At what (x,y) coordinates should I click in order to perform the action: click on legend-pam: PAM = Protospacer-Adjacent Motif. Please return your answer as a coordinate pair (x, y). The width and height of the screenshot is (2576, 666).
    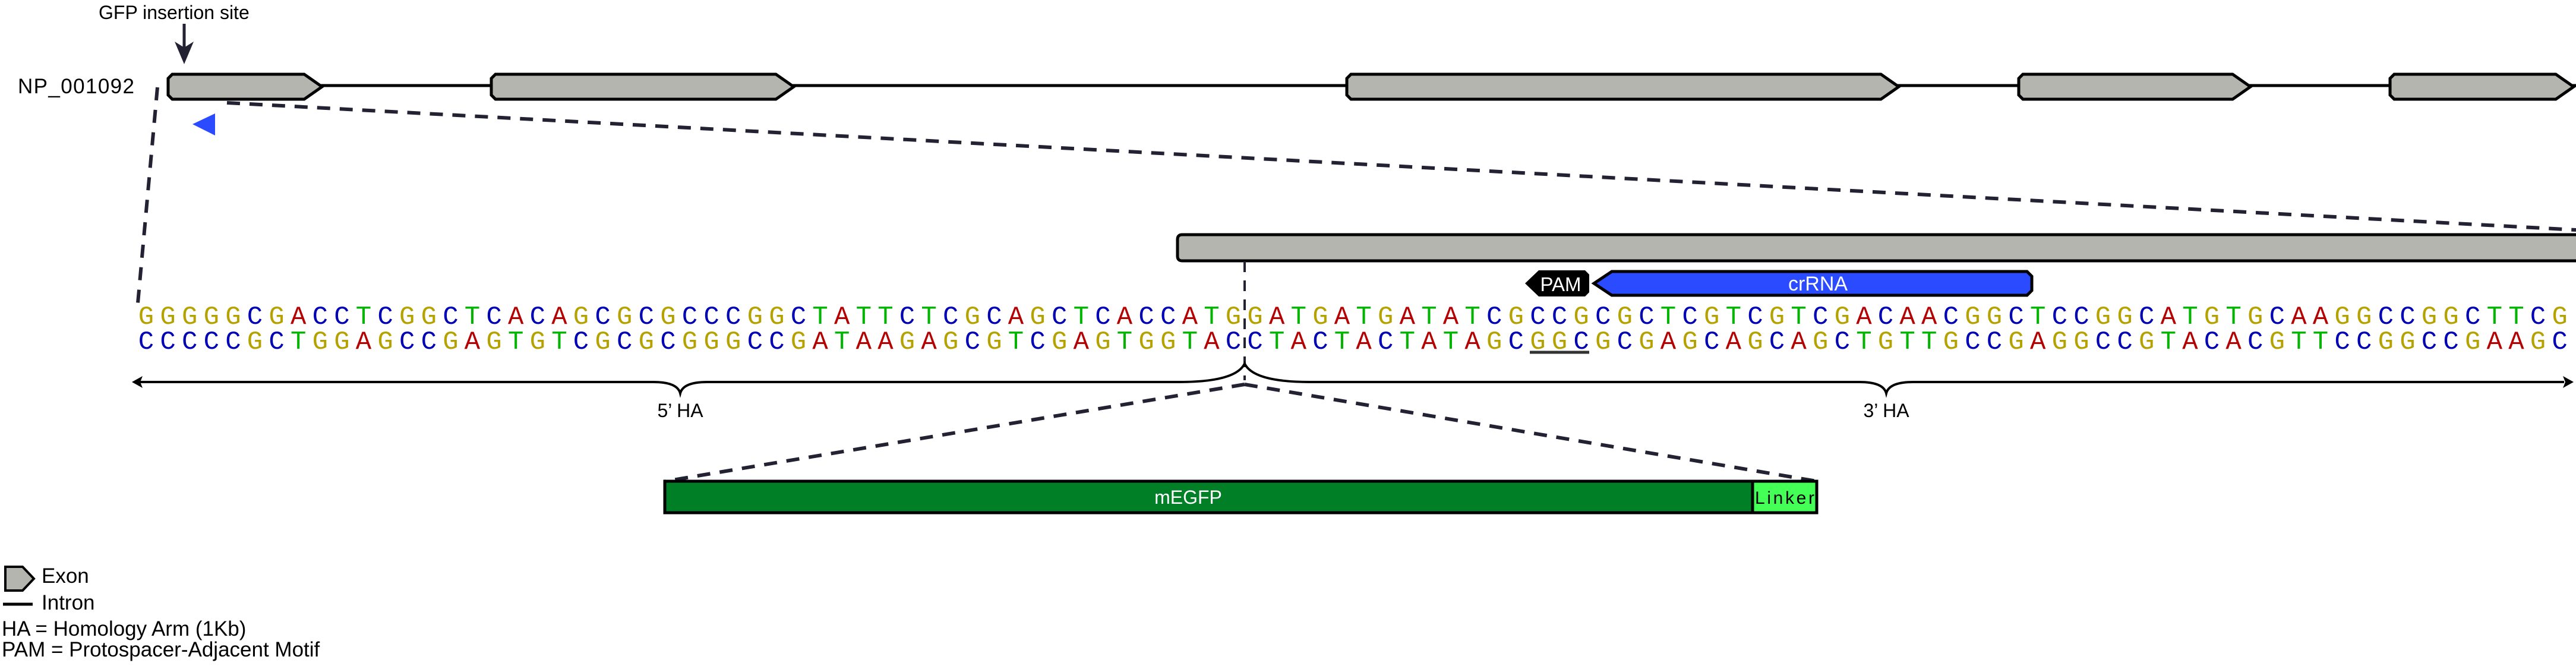
    Looking at the image, I should click on (161, 649).